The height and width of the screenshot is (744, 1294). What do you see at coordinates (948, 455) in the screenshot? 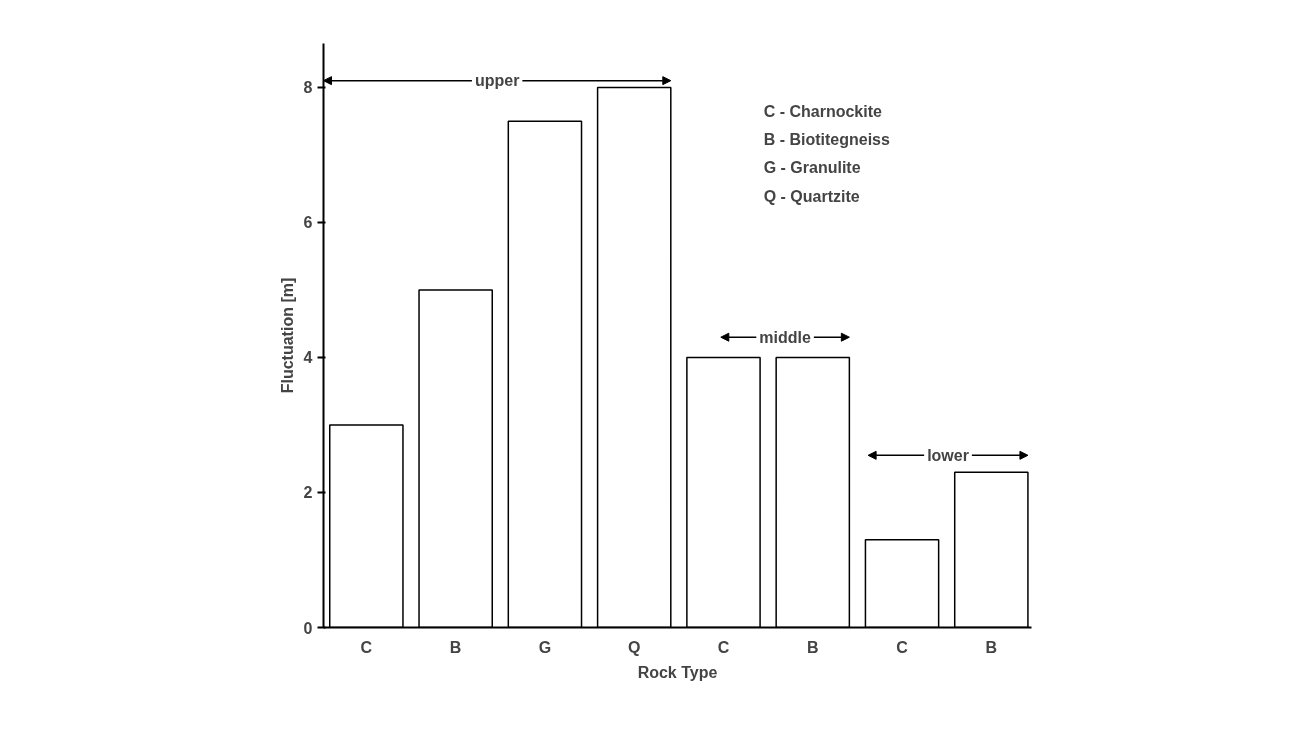
I see `annotation: lower` at bounding box center [948, 455].